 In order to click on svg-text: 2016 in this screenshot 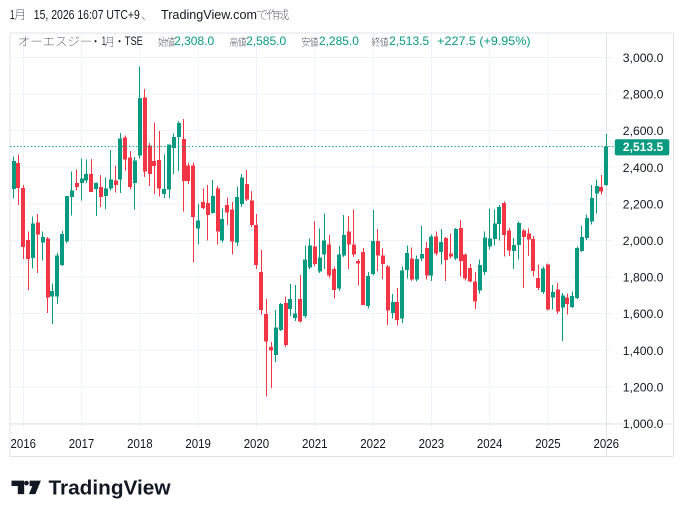, I will do `click(24, 443)`.